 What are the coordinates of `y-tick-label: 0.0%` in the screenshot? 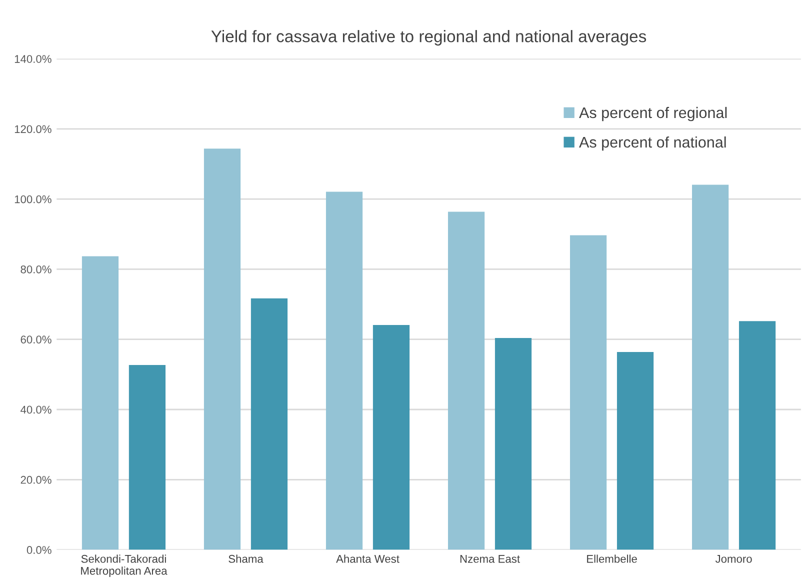 It's located at (39, 550).